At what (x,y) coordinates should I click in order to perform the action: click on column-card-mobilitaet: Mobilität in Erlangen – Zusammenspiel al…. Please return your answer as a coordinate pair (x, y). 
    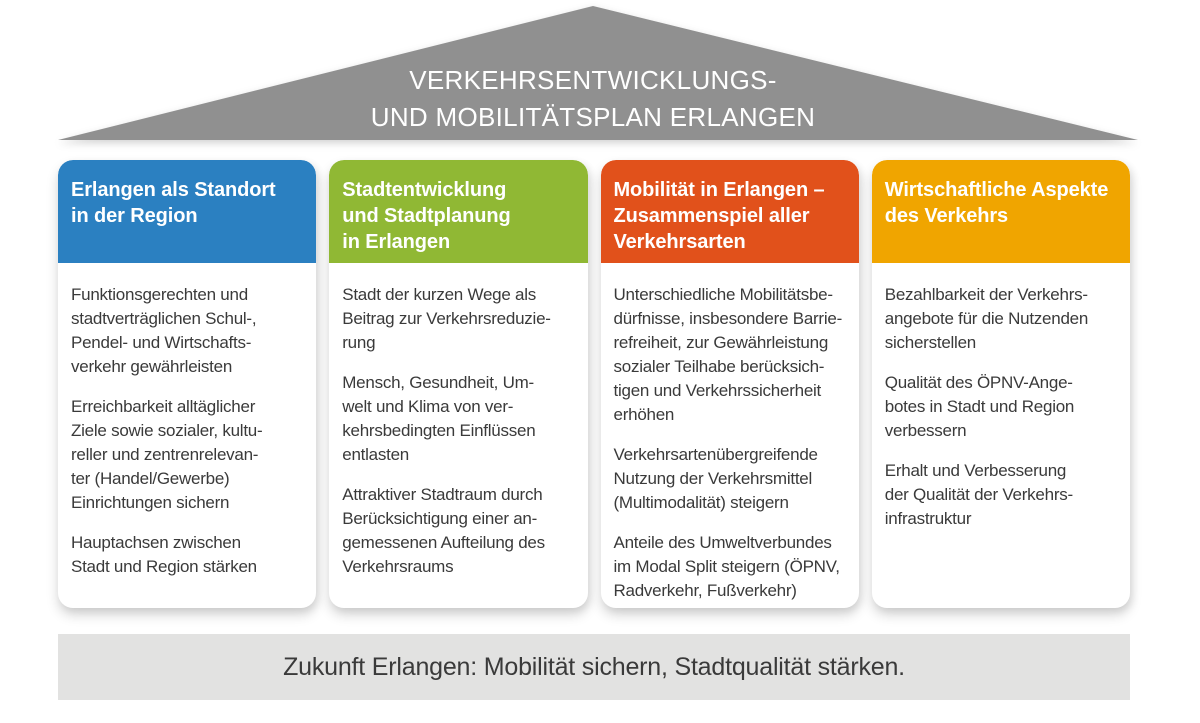
    Looking at the image, I should click on (729, 384).